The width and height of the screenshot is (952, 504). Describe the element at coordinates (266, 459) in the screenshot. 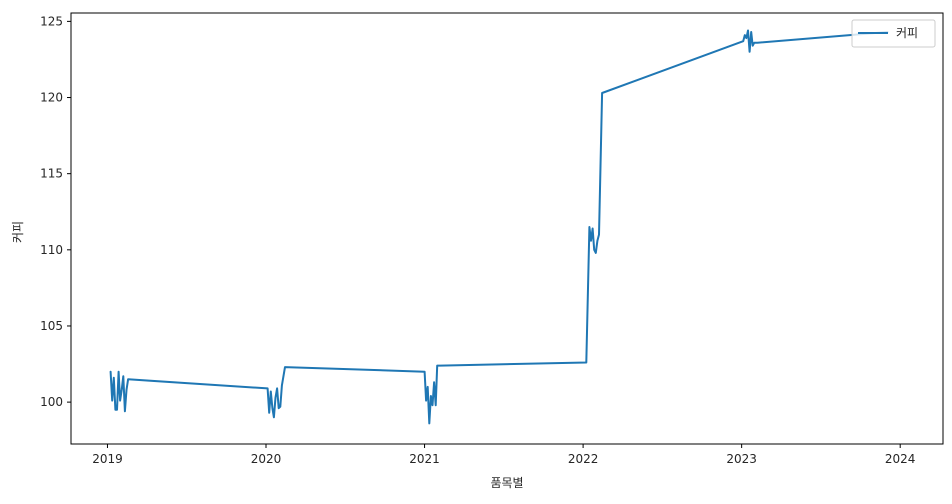

I see `x-tick-label: 2020` at that location.